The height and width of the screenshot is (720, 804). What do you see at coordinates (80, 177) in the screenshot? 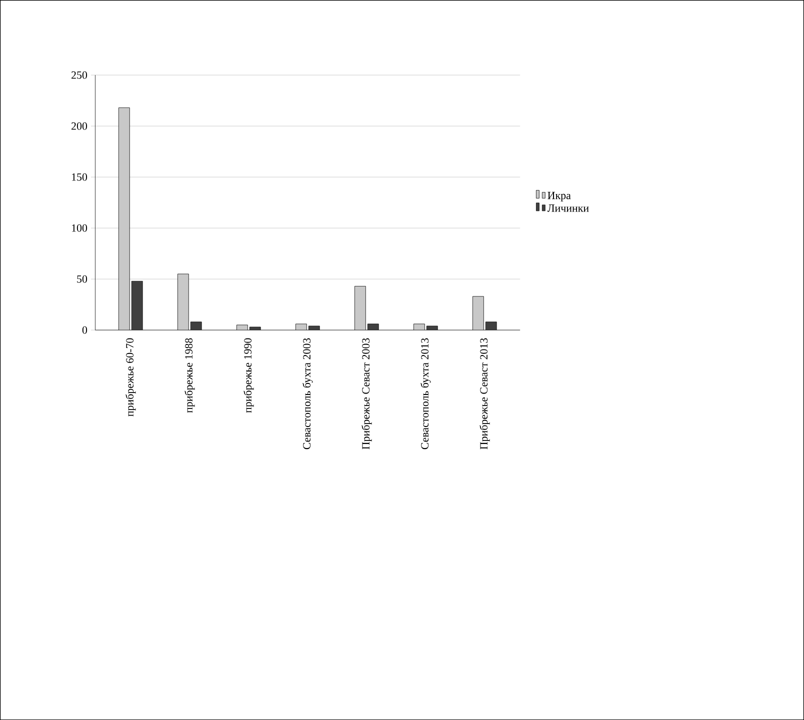
I see `y-tick-label: 150` at bounding box center [80, 177].